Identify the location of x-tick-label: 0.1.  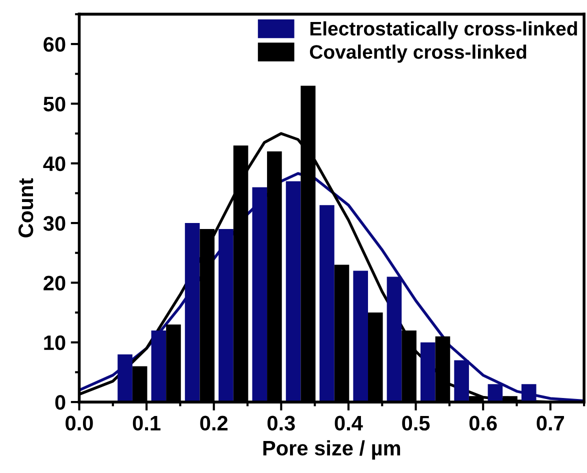
(146, 423).